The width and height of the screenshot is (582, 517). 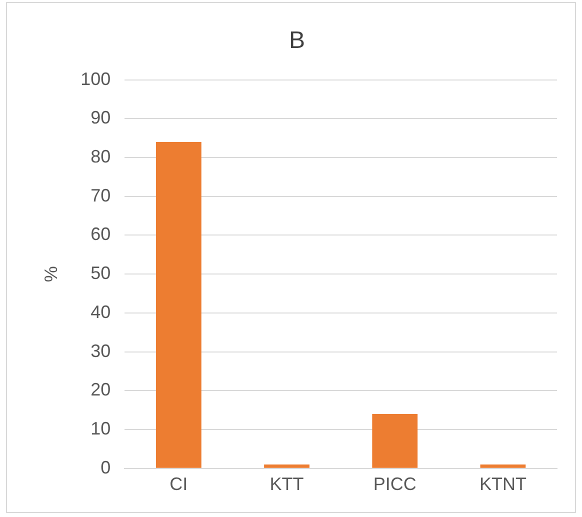 I want to click on y-tick-label: 0, so click(x=105, y=467).